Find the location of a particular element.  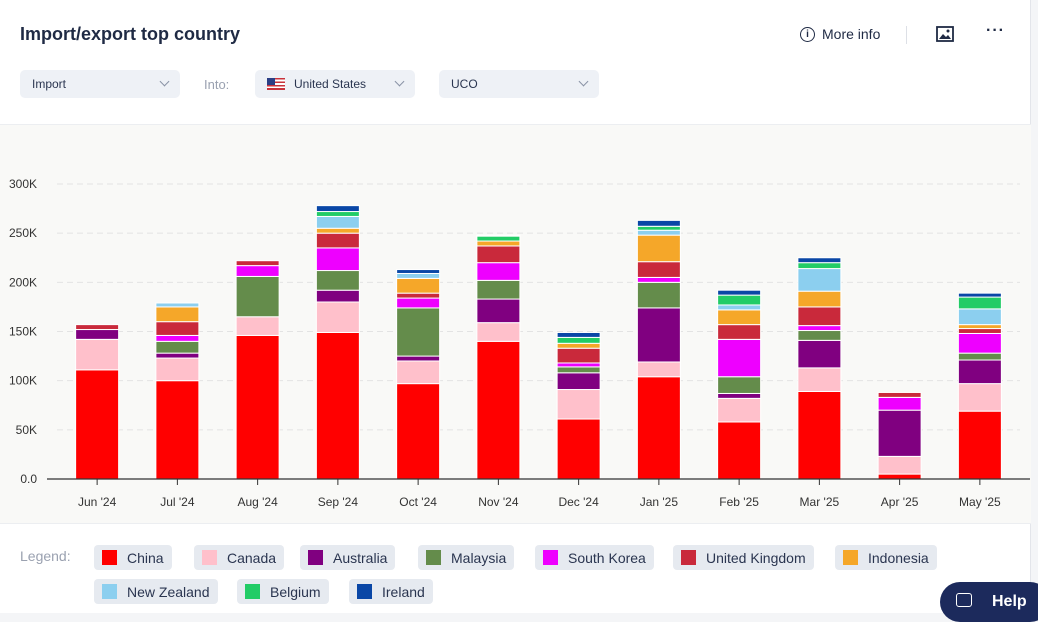

legend-item-south-korea: South Korea is located at coordinates (594, 557).